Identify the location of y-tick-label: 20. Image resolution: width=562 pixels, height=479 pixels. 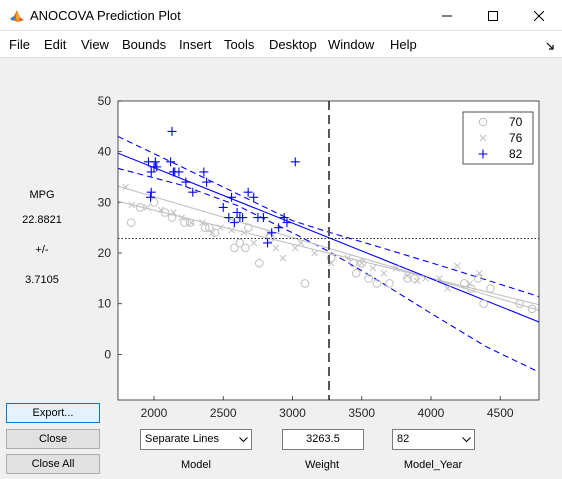
(105, 253).